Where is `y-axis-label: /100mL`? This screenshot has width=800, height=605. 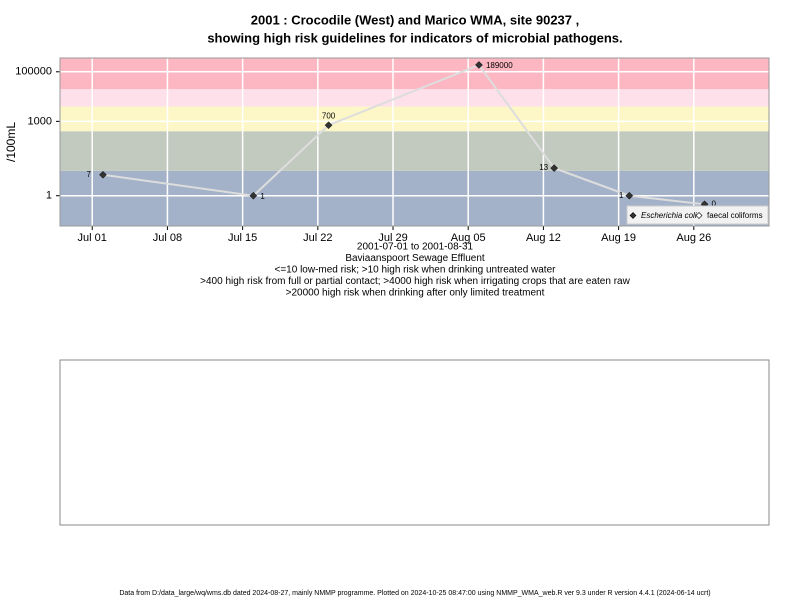
y-axis-label: /100mL is located at coordinates (11, 142).